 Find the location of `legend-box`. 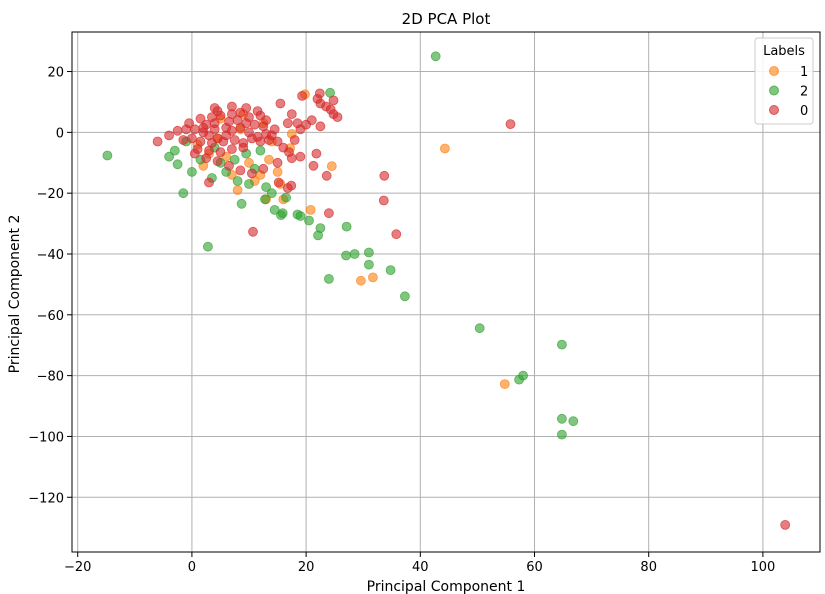

legend-box is located at coordinates (784, 81).